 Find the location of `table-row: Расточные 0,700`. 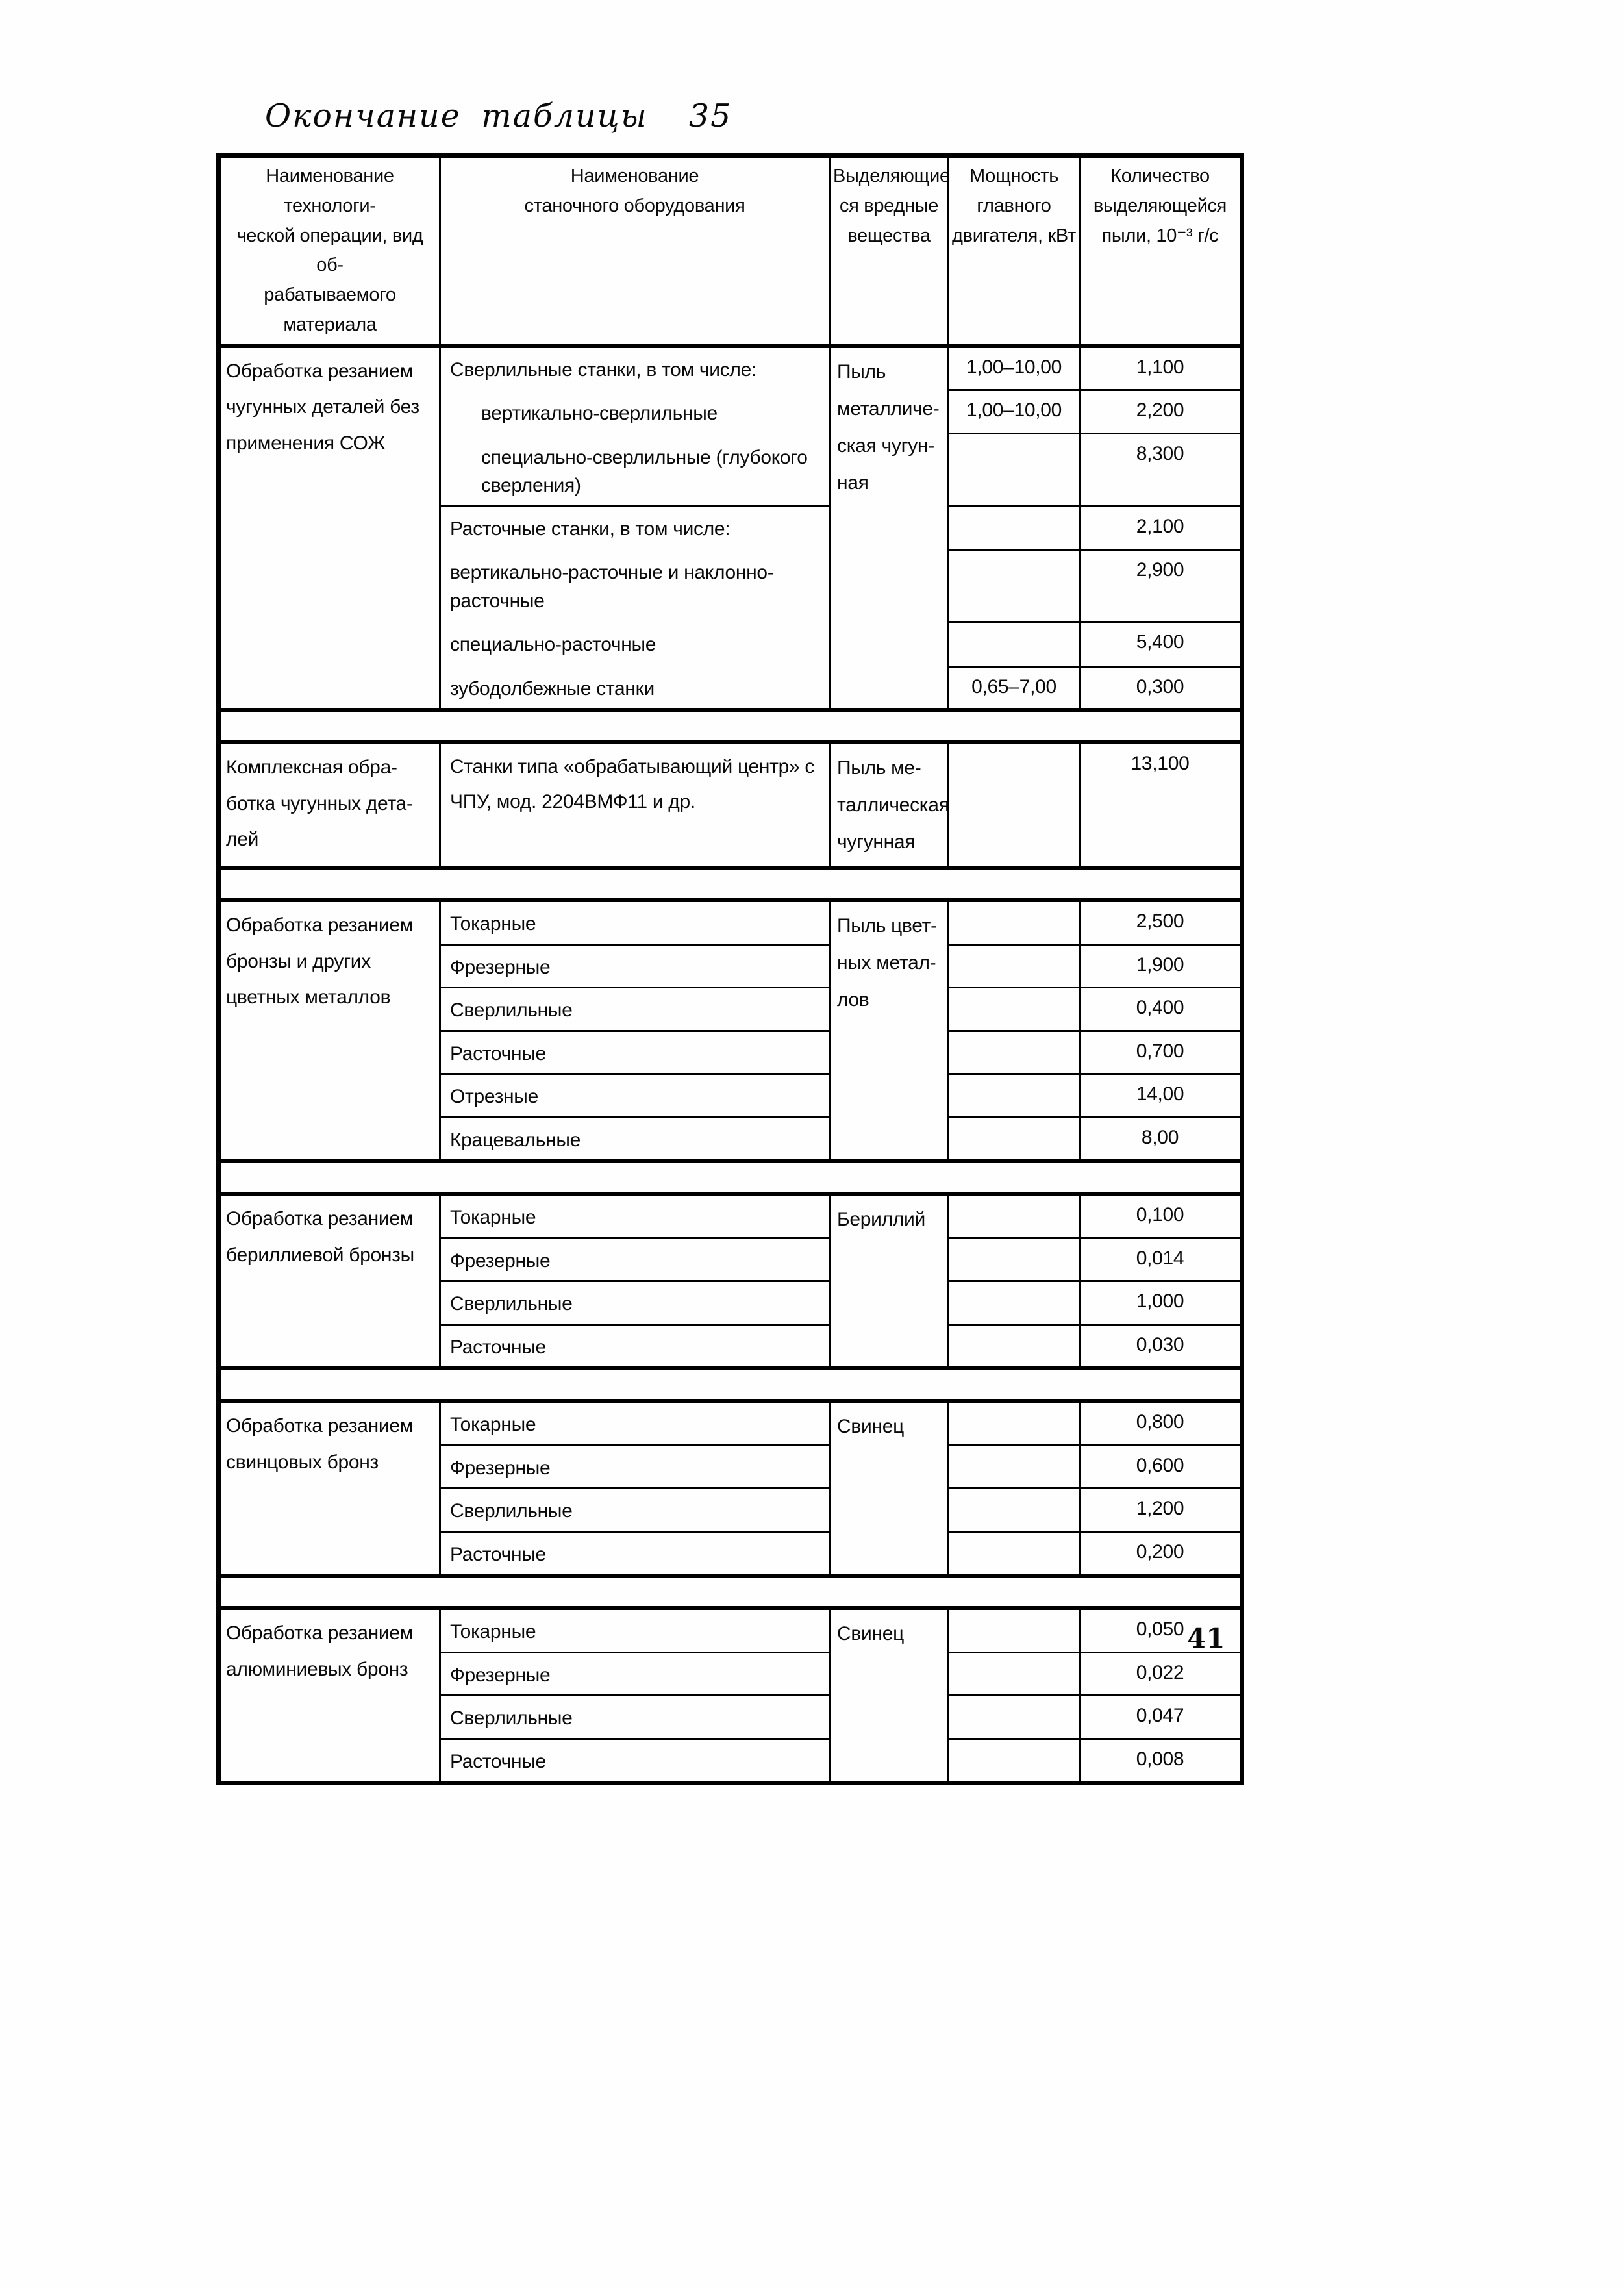

table-row: Расточные 0,700 is located at coordinates (731, 1052).